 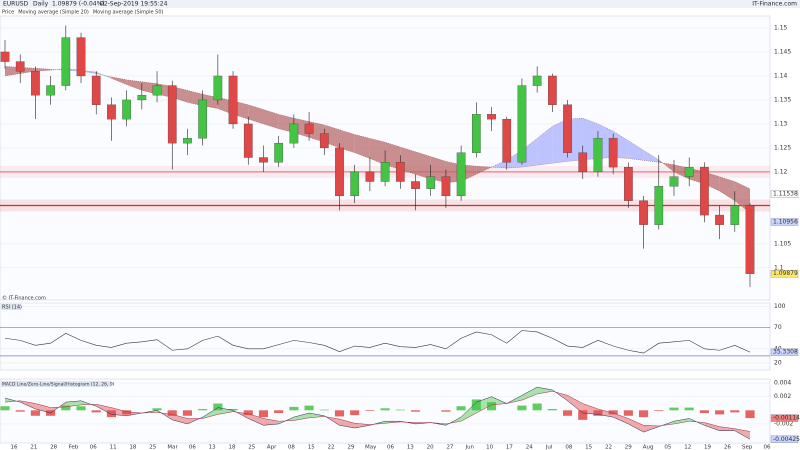 I want to click on price-tag, so click(x=784, y=273).